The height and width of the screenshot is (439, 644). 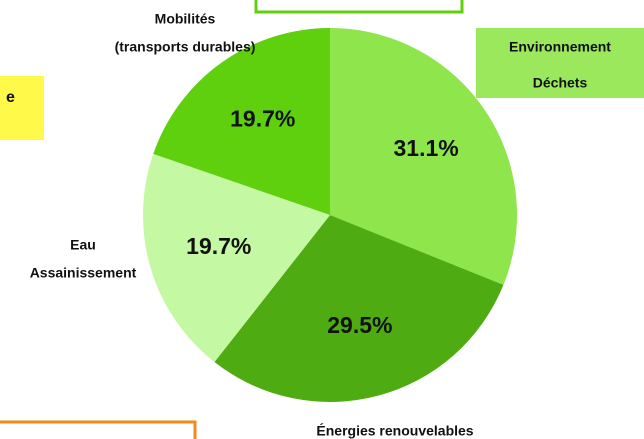 I want to click on cropped-text: e, so click(x=10, y=97).